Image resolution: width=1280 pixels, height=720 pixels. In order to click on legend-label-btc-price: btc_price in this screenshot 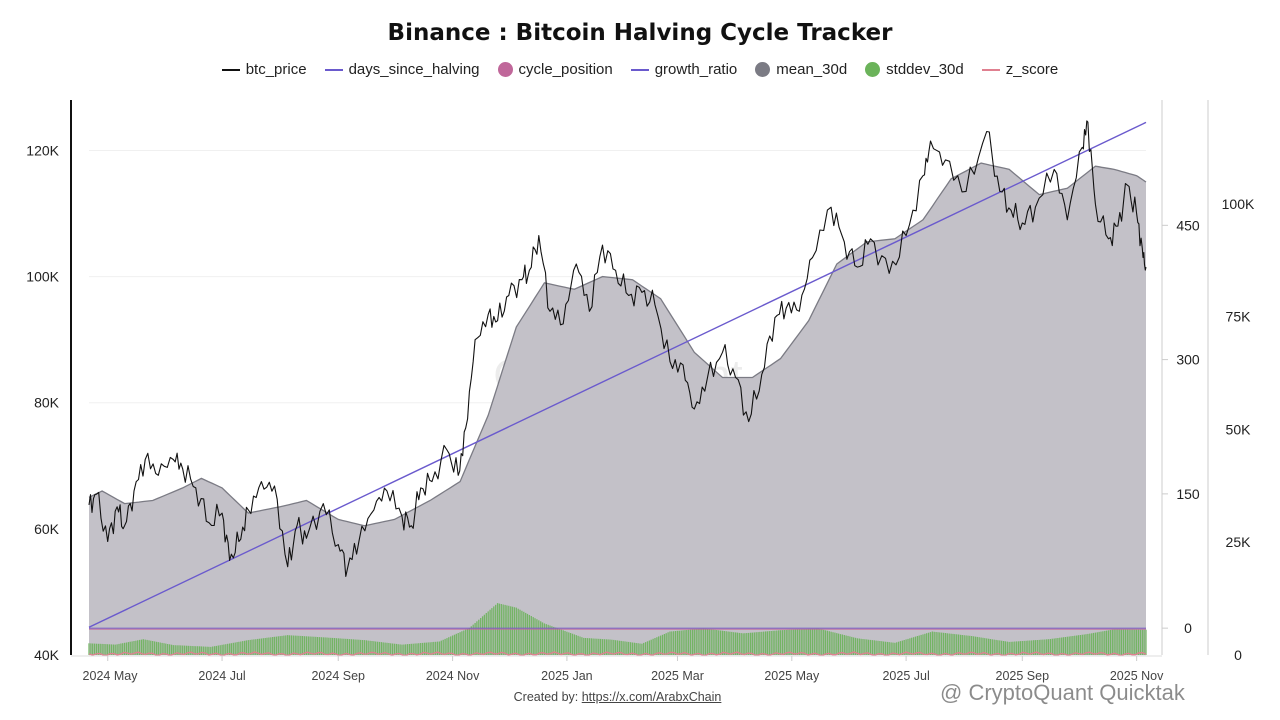, I will do `click(276, 69)`.